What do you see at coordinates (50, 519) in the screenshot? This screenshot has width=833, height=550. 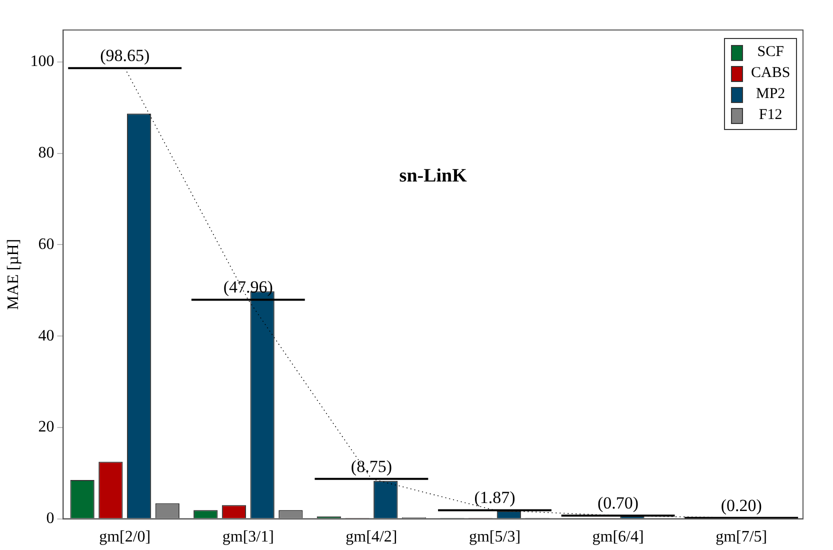 I see `y-tick-label: 0` at bounding box center [50, 519].